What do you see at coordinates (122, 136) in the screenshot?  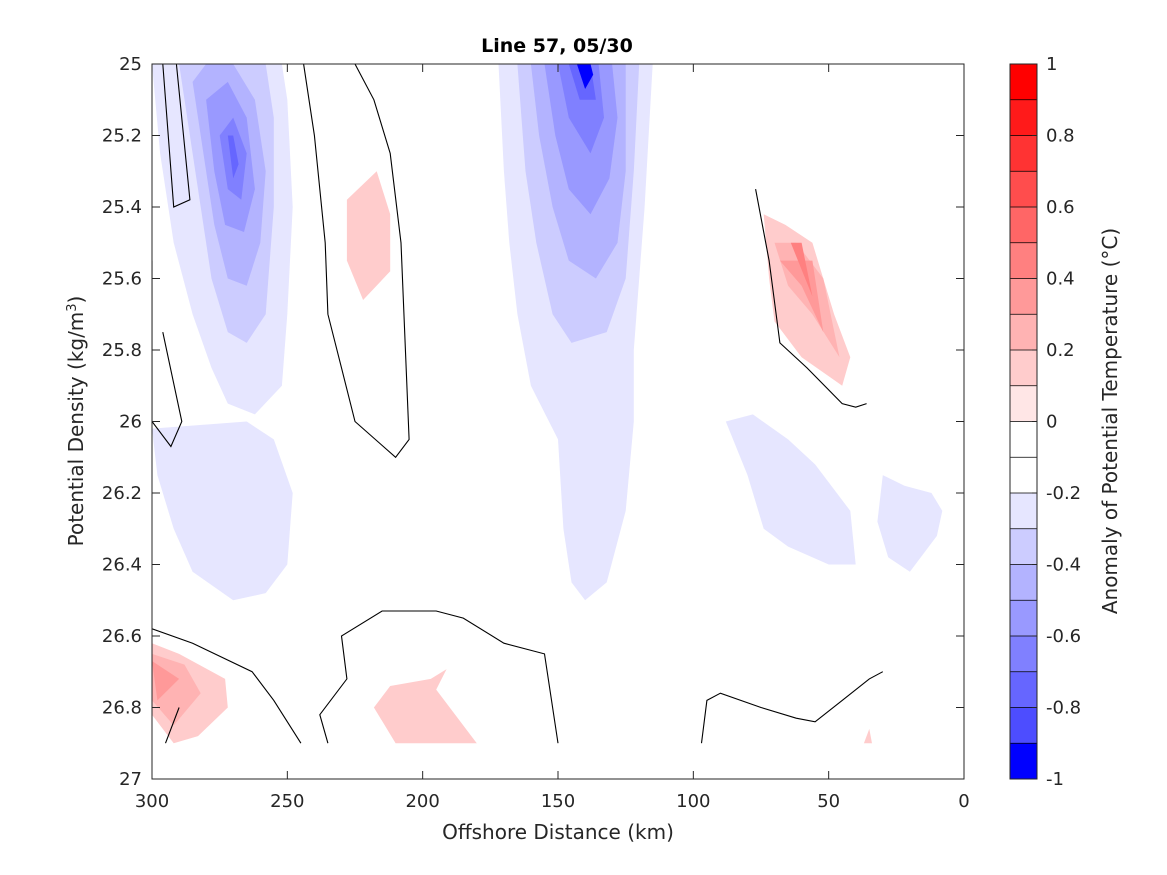 I see `y-tick-label: 25.2` at bounding box center [122, 136].